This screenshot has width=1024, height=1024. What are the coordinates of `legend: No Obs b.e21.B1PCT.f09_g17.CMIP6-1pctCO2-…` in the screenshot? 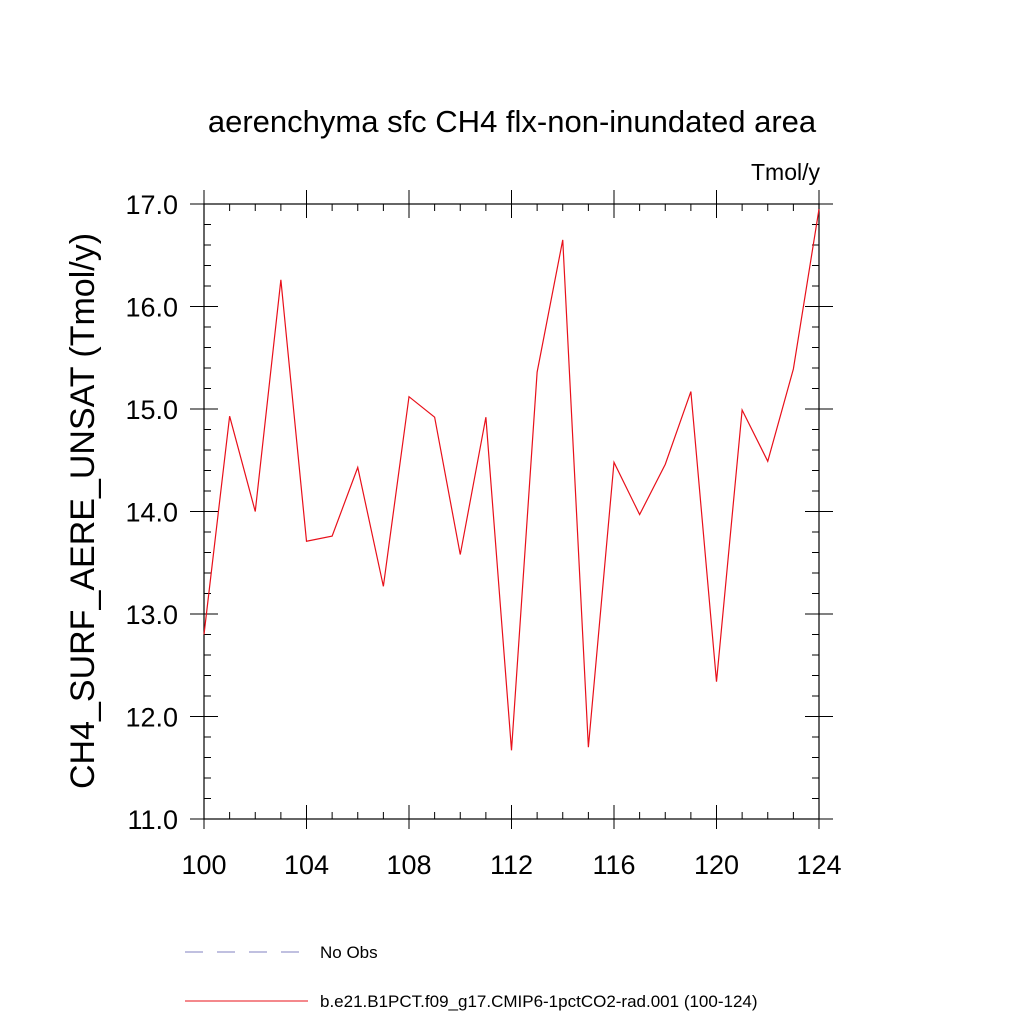 It's located at (471, 977).